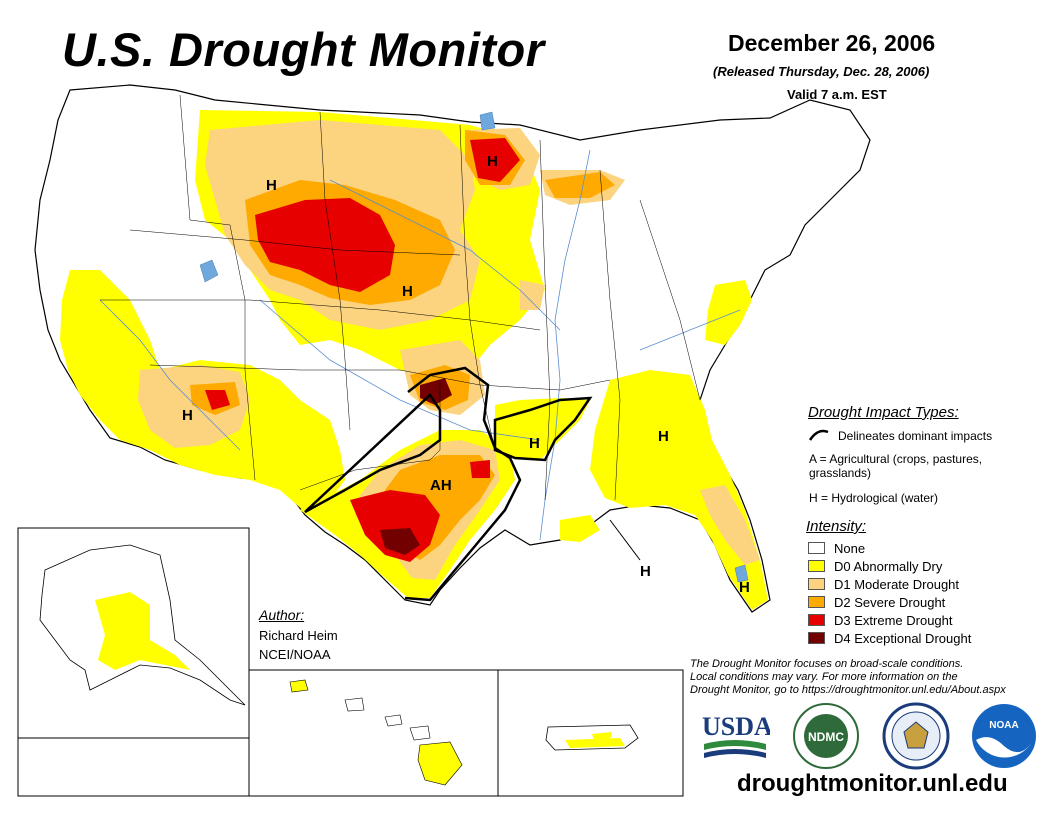 This screenshot has height=816, width=1056. What do you see at coordinates (840, 473) in the screenshot?
I see `impact-agricultural-text-2: grasslands)` at bounding box center [840, 473].